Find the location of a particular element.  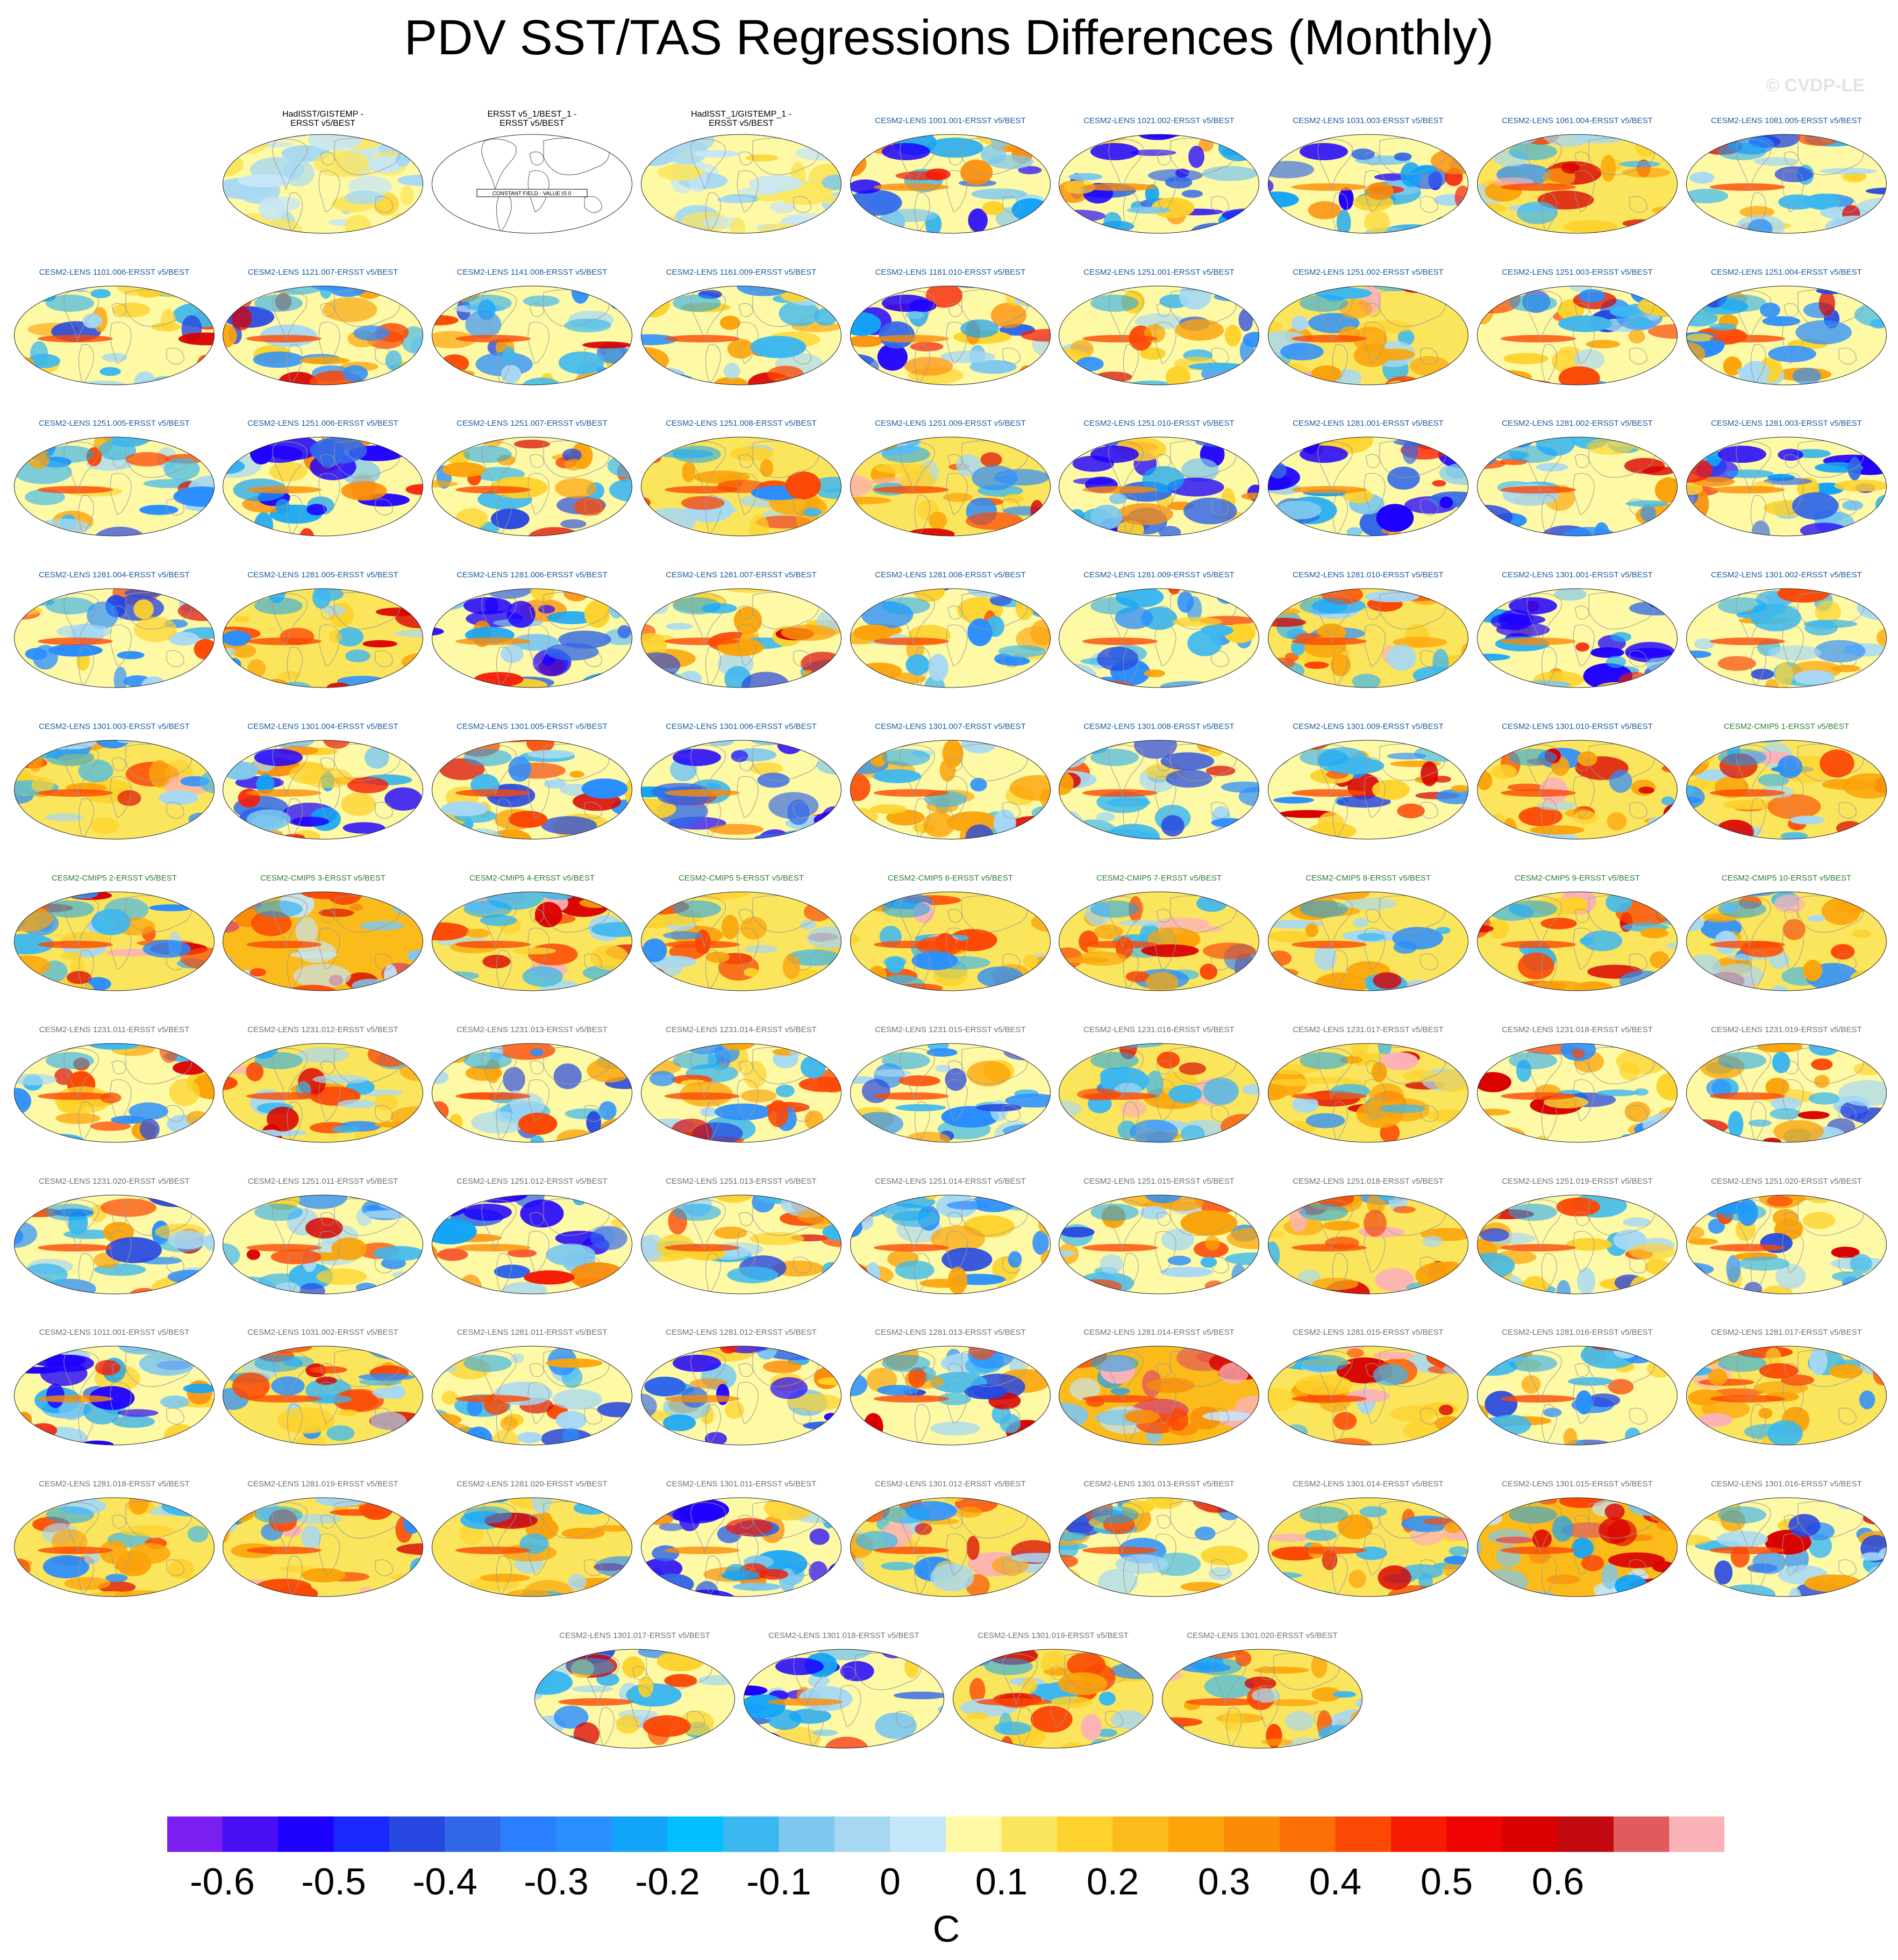

map-panel: CESM2-LENS 1251.006-ERSST v5/BEST is located at coordinates (322, 491).